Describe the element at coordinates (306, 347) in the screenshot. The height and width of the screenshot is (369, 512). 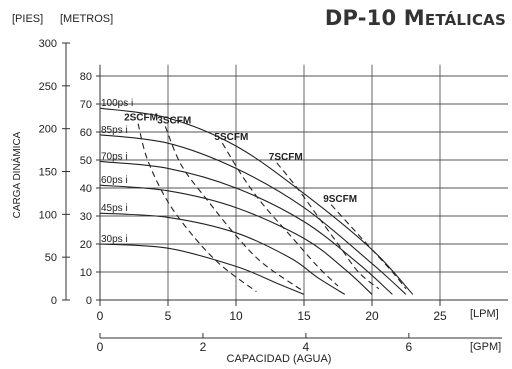
I see `gpm-tick-label: 4` at that location.